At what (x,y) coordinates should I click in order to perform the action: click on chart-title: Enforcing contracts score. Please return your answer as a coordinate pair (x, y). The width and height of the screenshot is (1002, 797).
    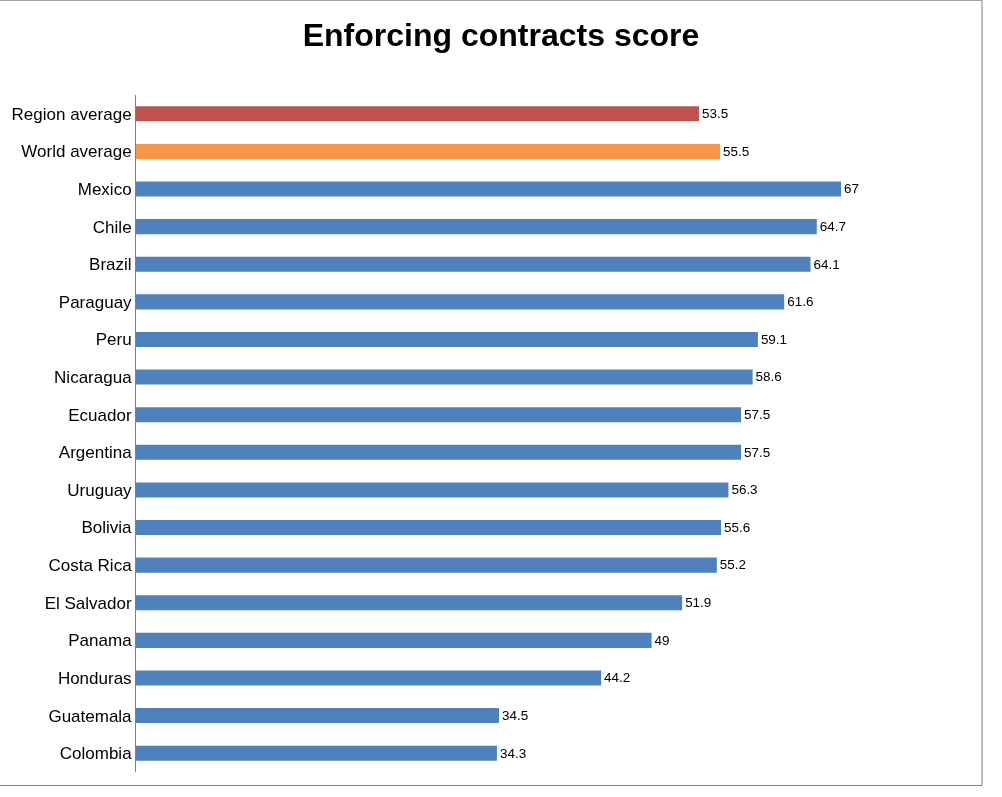
    Looking at the image, I should click on (501, 35).